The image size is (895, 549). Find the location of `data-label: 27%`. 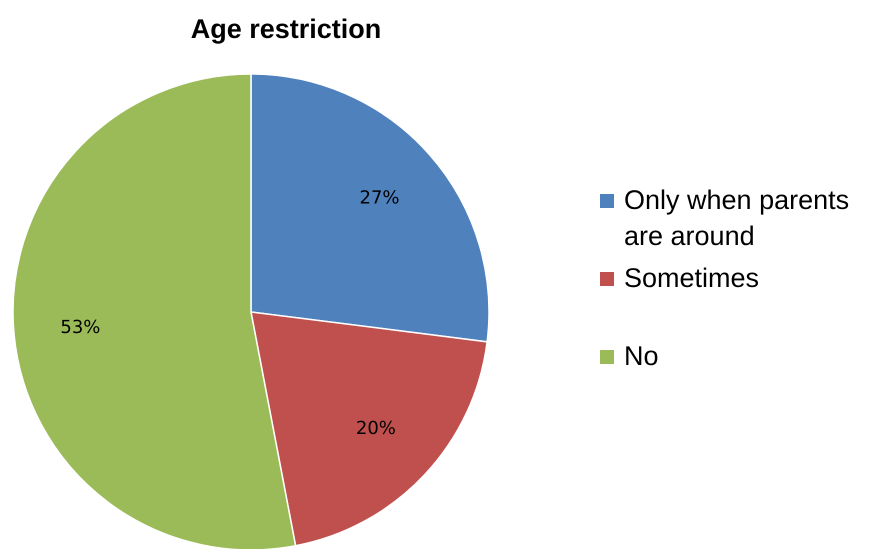

data-label: 27% is located at coordinates (380, 198).